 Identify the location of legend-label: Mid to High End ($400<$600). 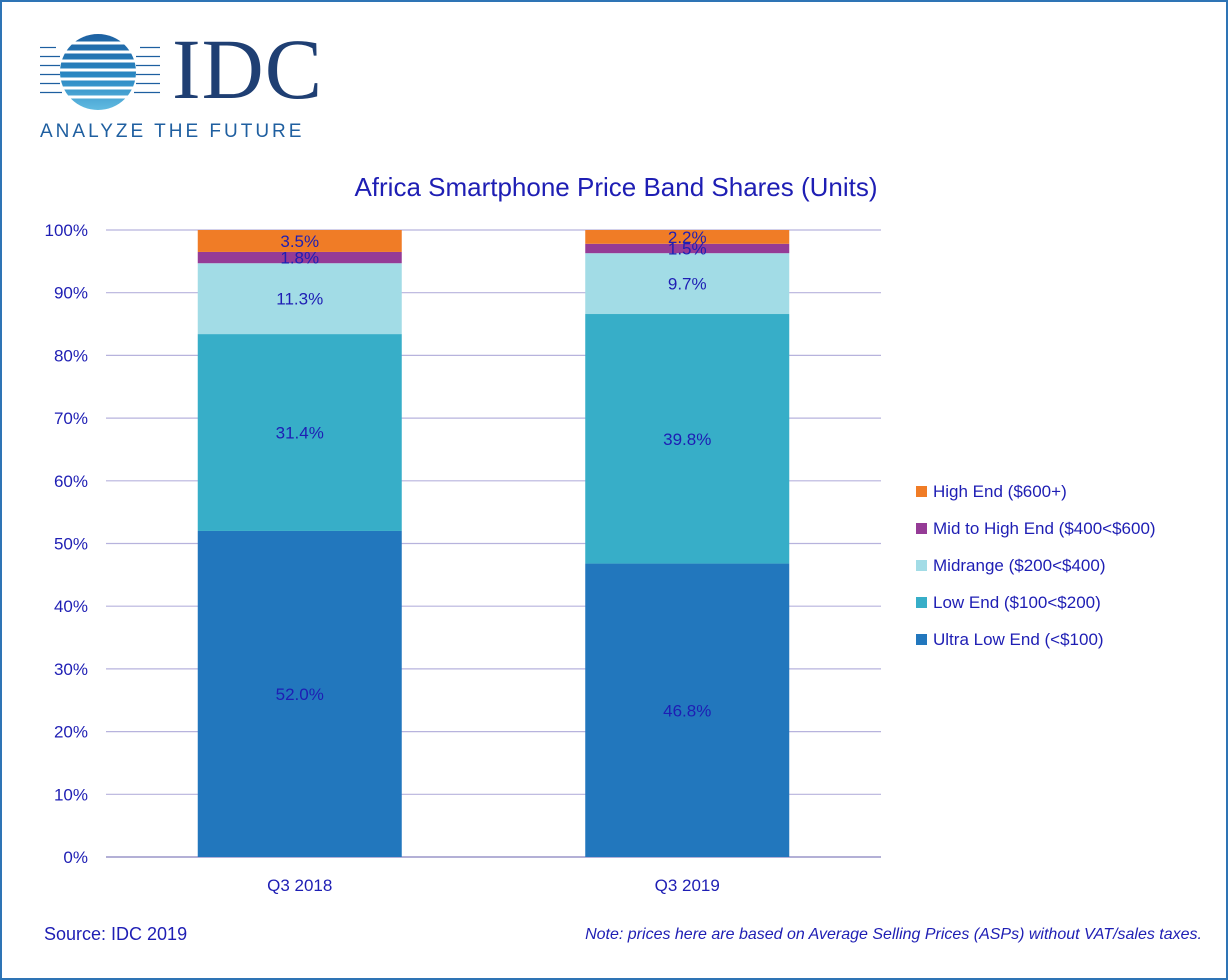
(1044, 528).